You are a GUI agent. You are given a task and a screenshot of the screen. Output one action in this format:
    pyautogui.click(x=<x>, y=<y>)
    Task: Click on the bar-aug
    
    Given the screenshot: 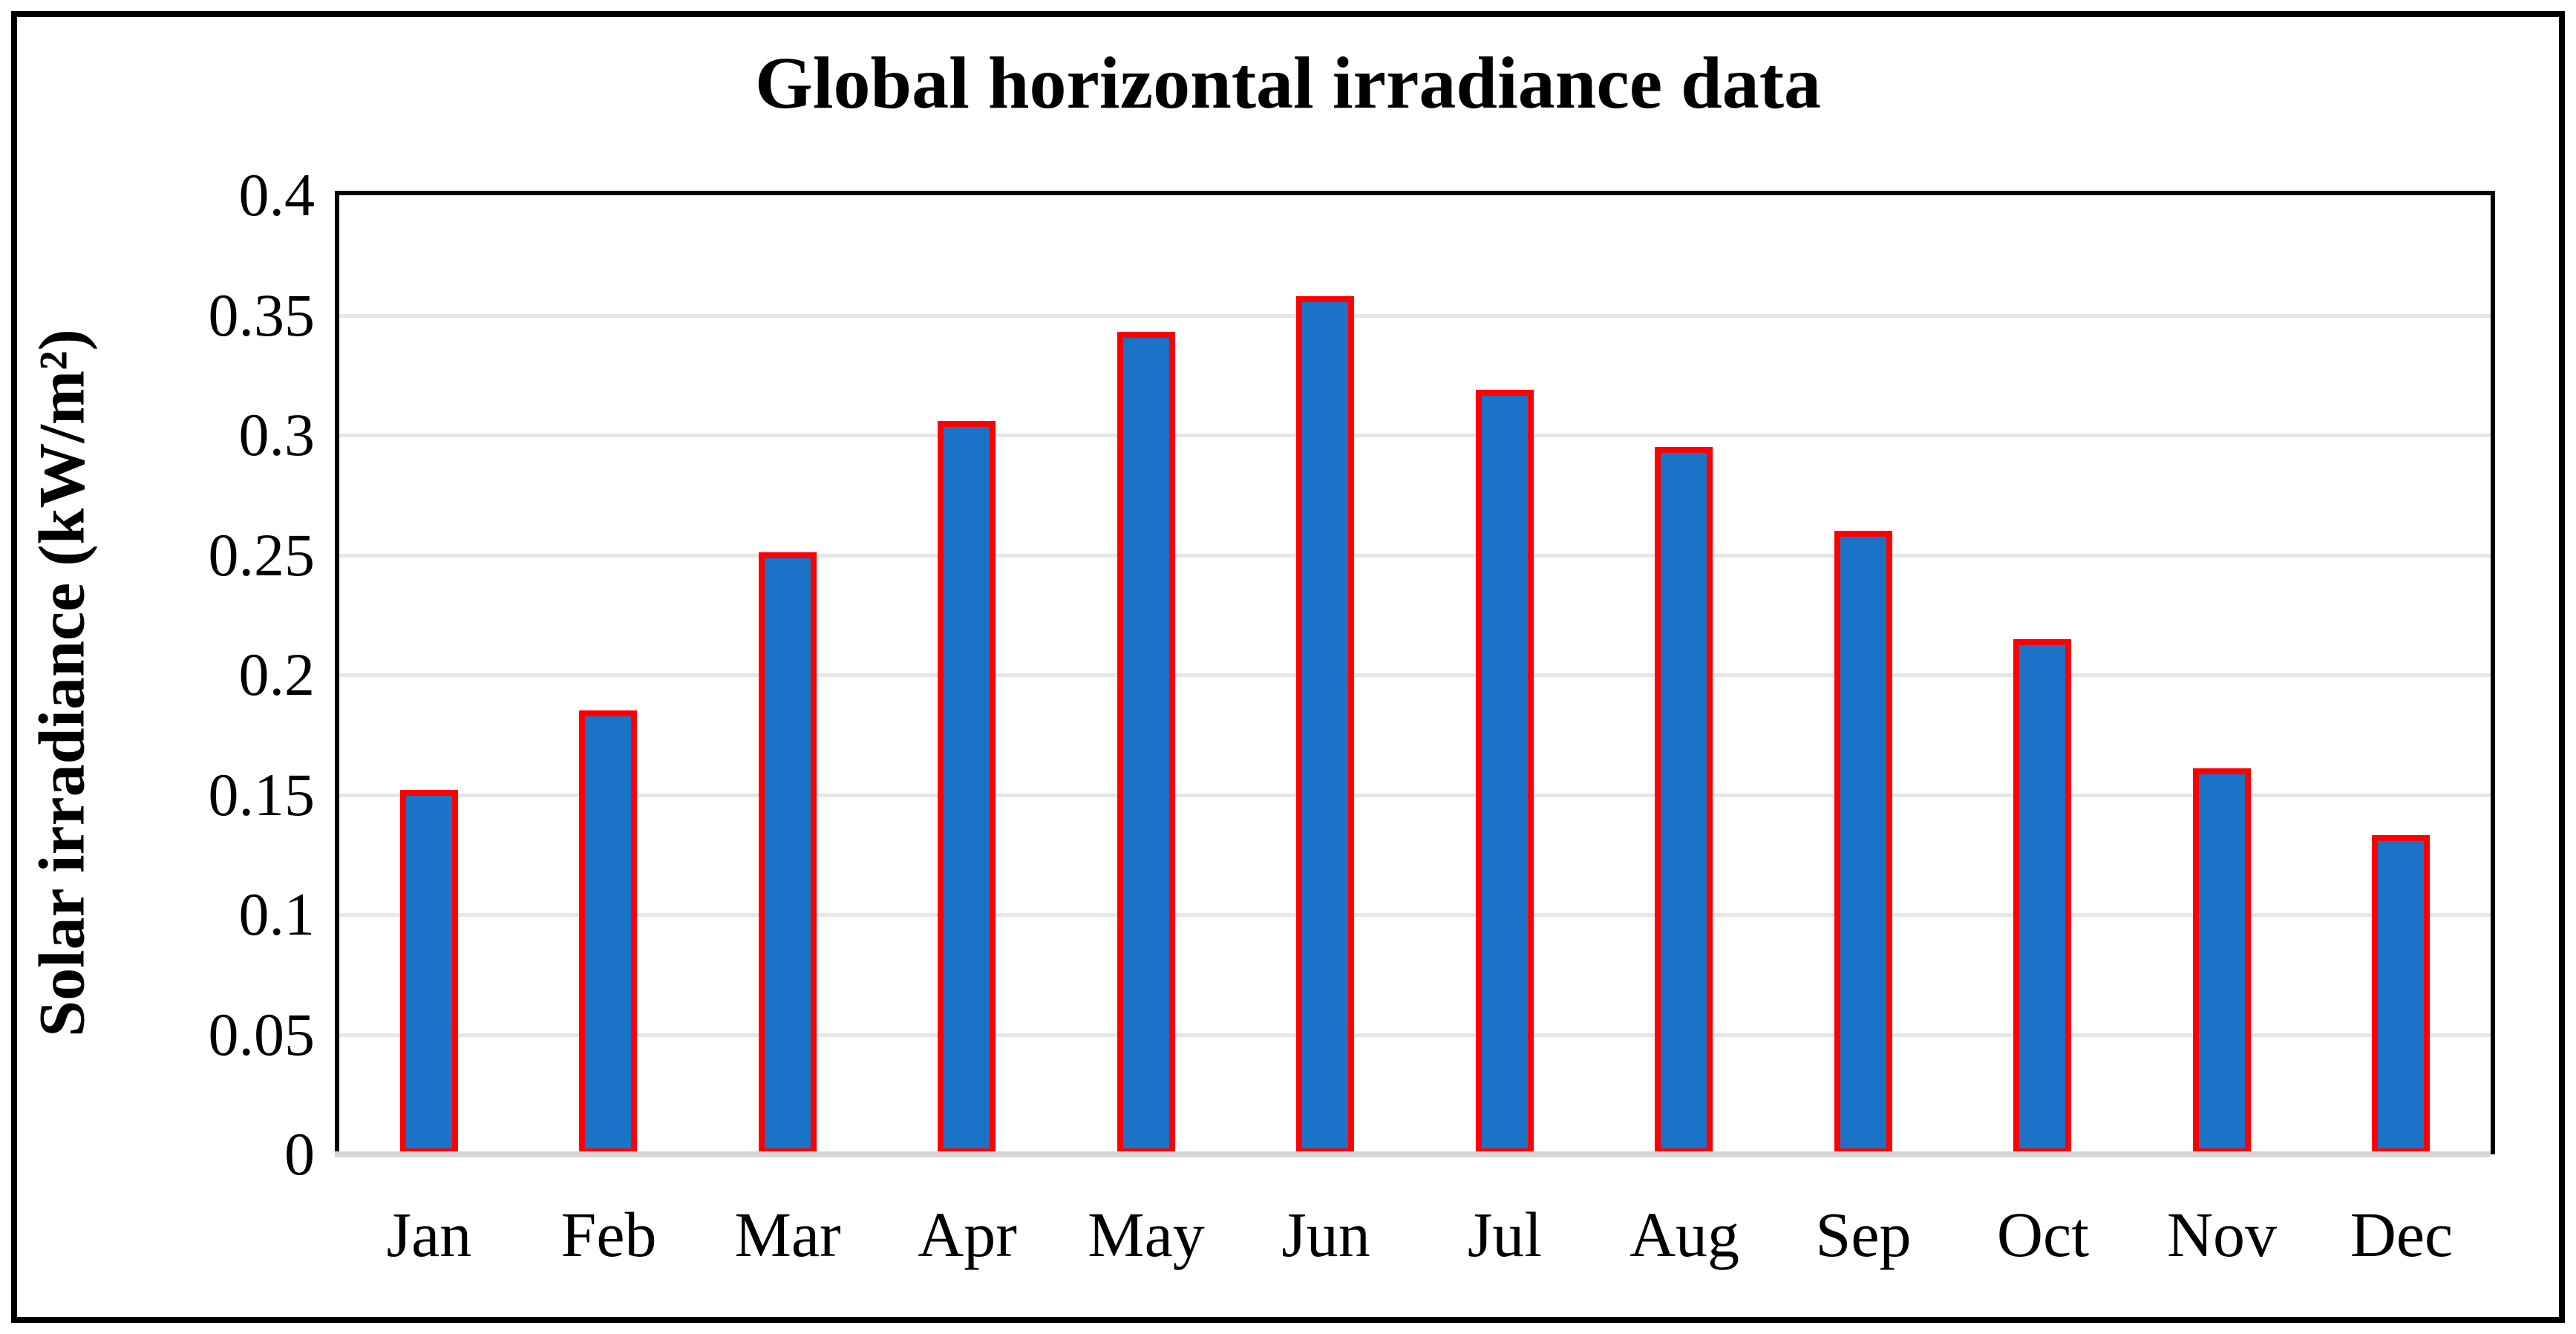 What is the action you would take?
    pyautogui.click(x=1684, y=801)
    